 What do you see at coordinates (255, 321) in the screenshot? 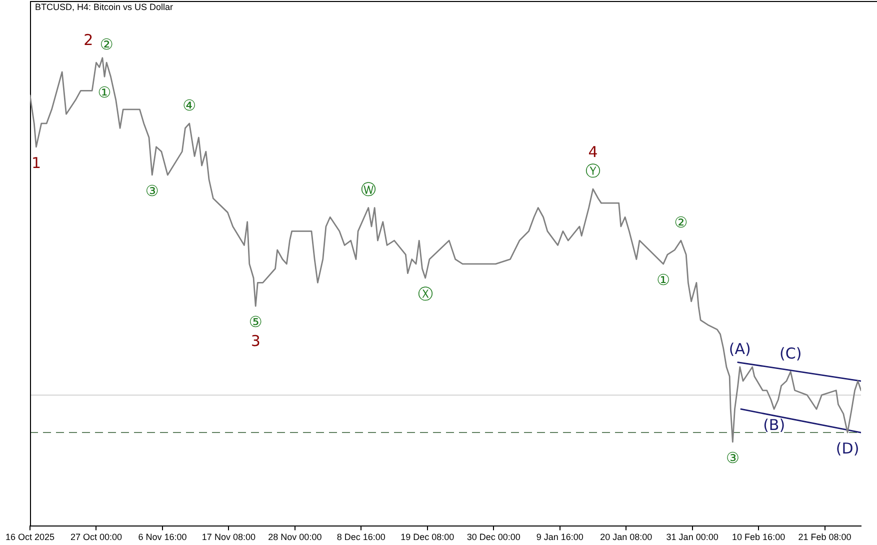
I see `annotation: ⑤` at bounding box center [255, 321].